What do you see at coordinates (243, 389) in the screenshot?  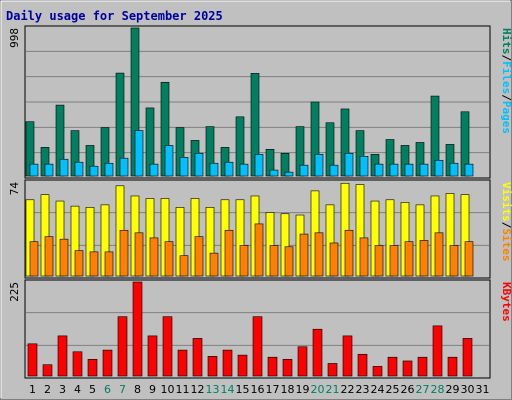 I see `x-label-day-15: 15` at bounding box center [243, 389].